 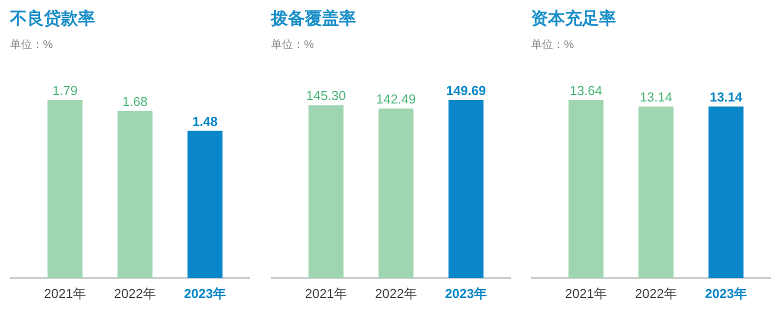 I want to click on data-label: 13.64, so click(x=586, y=90).